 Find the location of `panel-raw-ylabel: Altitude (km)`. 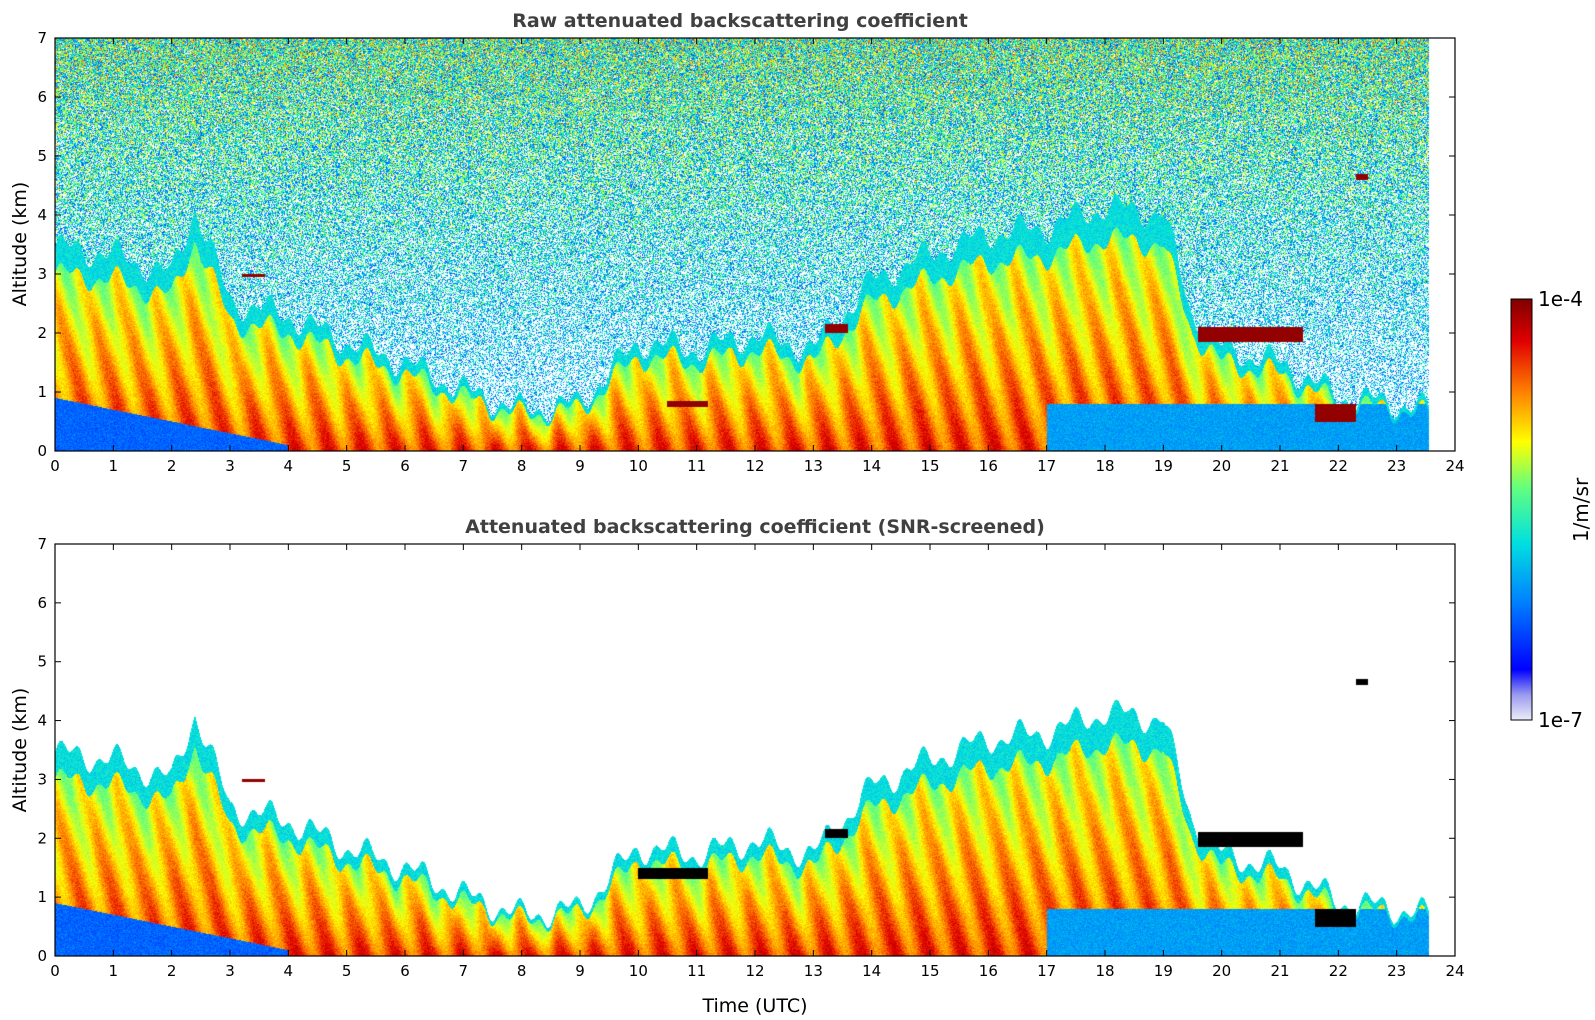

panel-raw-ylabel: Altitude (km) is located at coordinates (20, 244).